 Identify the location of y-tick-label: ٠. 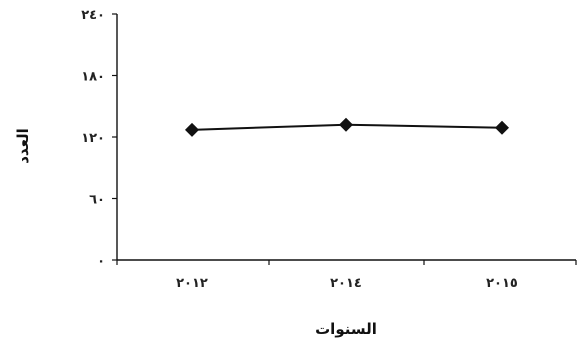
(101, 261).